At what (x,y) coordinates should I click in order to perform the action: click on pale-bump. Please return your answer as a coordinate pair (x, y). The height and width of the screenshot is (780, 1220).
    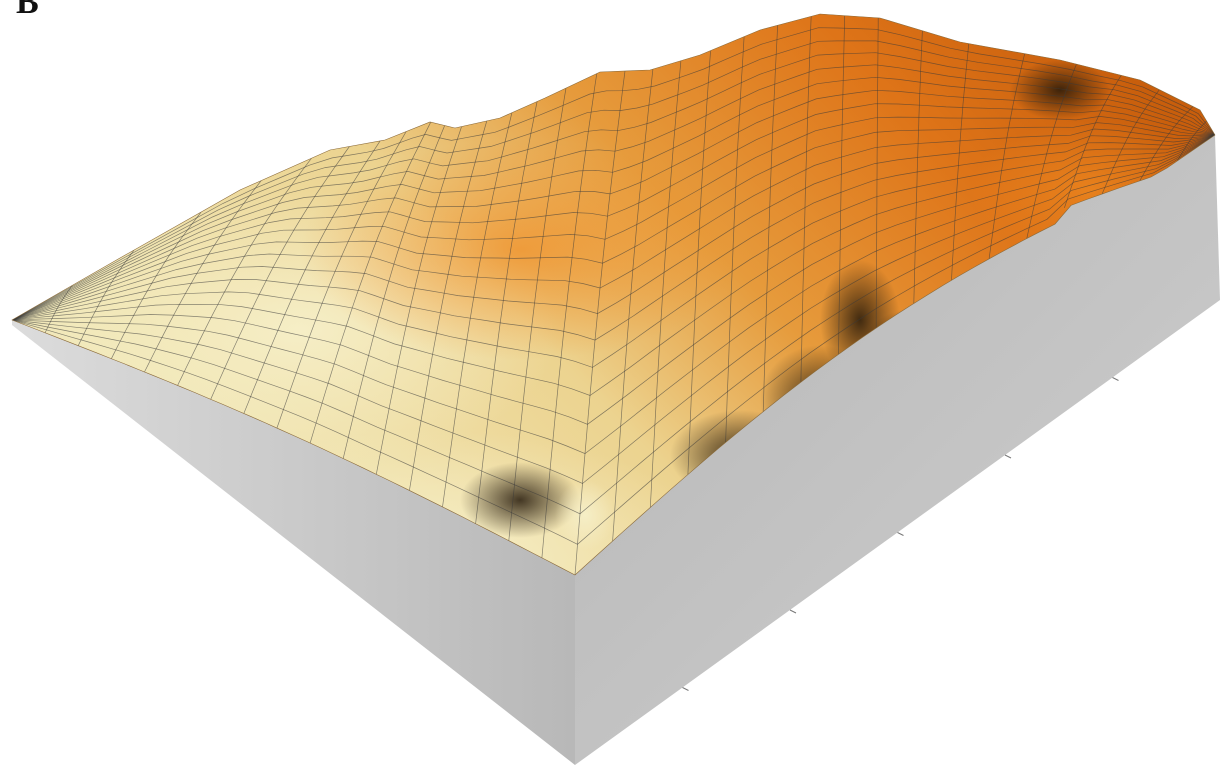
    Looking at the image, I should click on (585, 515).